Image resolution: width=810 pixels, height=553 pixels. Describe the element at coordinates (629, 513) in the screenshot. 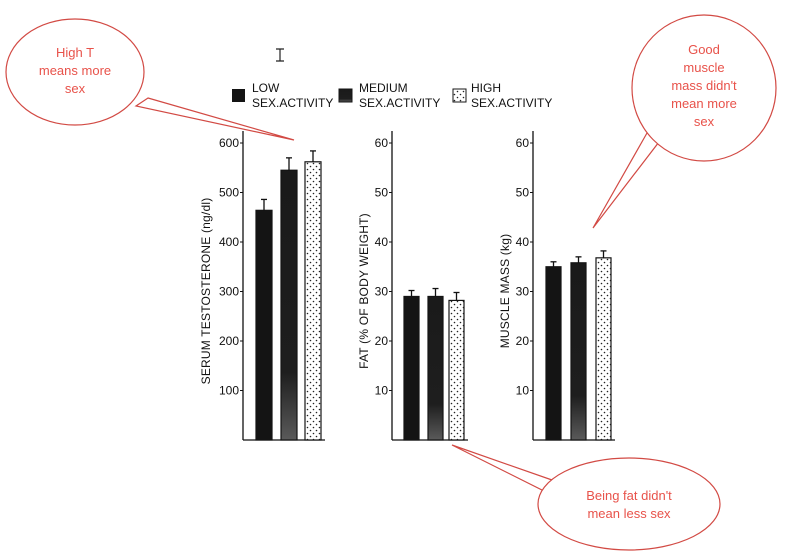

I see `annotation-line: mean less sex` at that location.